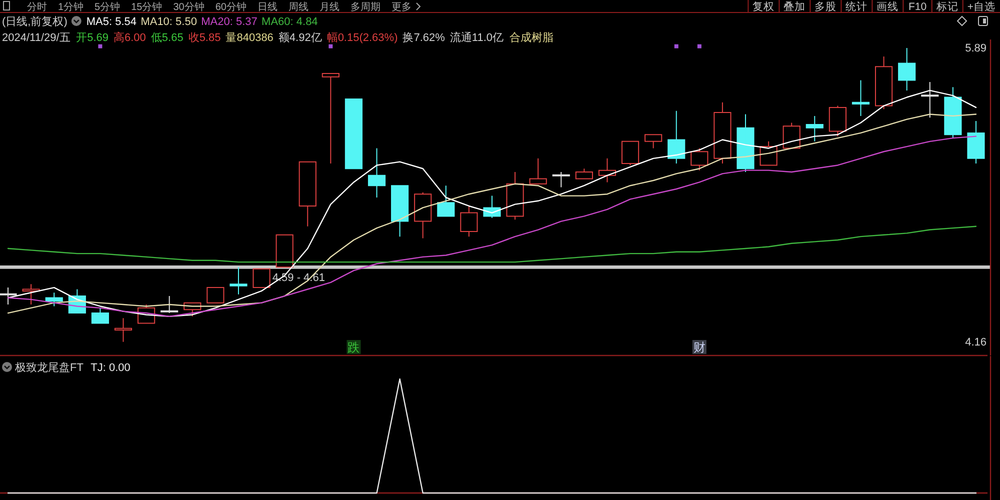  I want to click on text: 画线, so click(887, 6).